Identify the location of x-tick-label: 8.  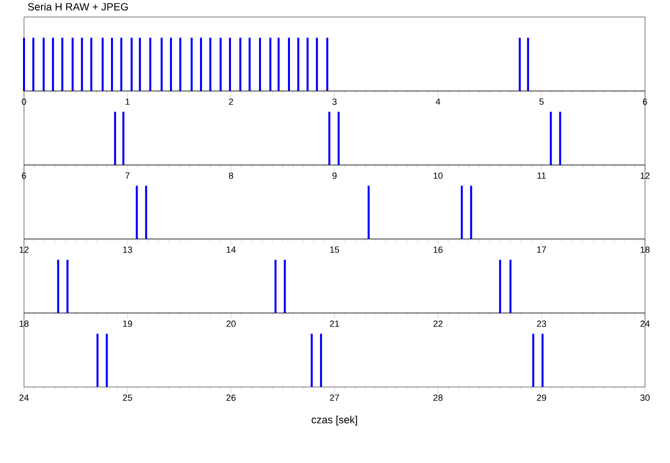
(231, 175).